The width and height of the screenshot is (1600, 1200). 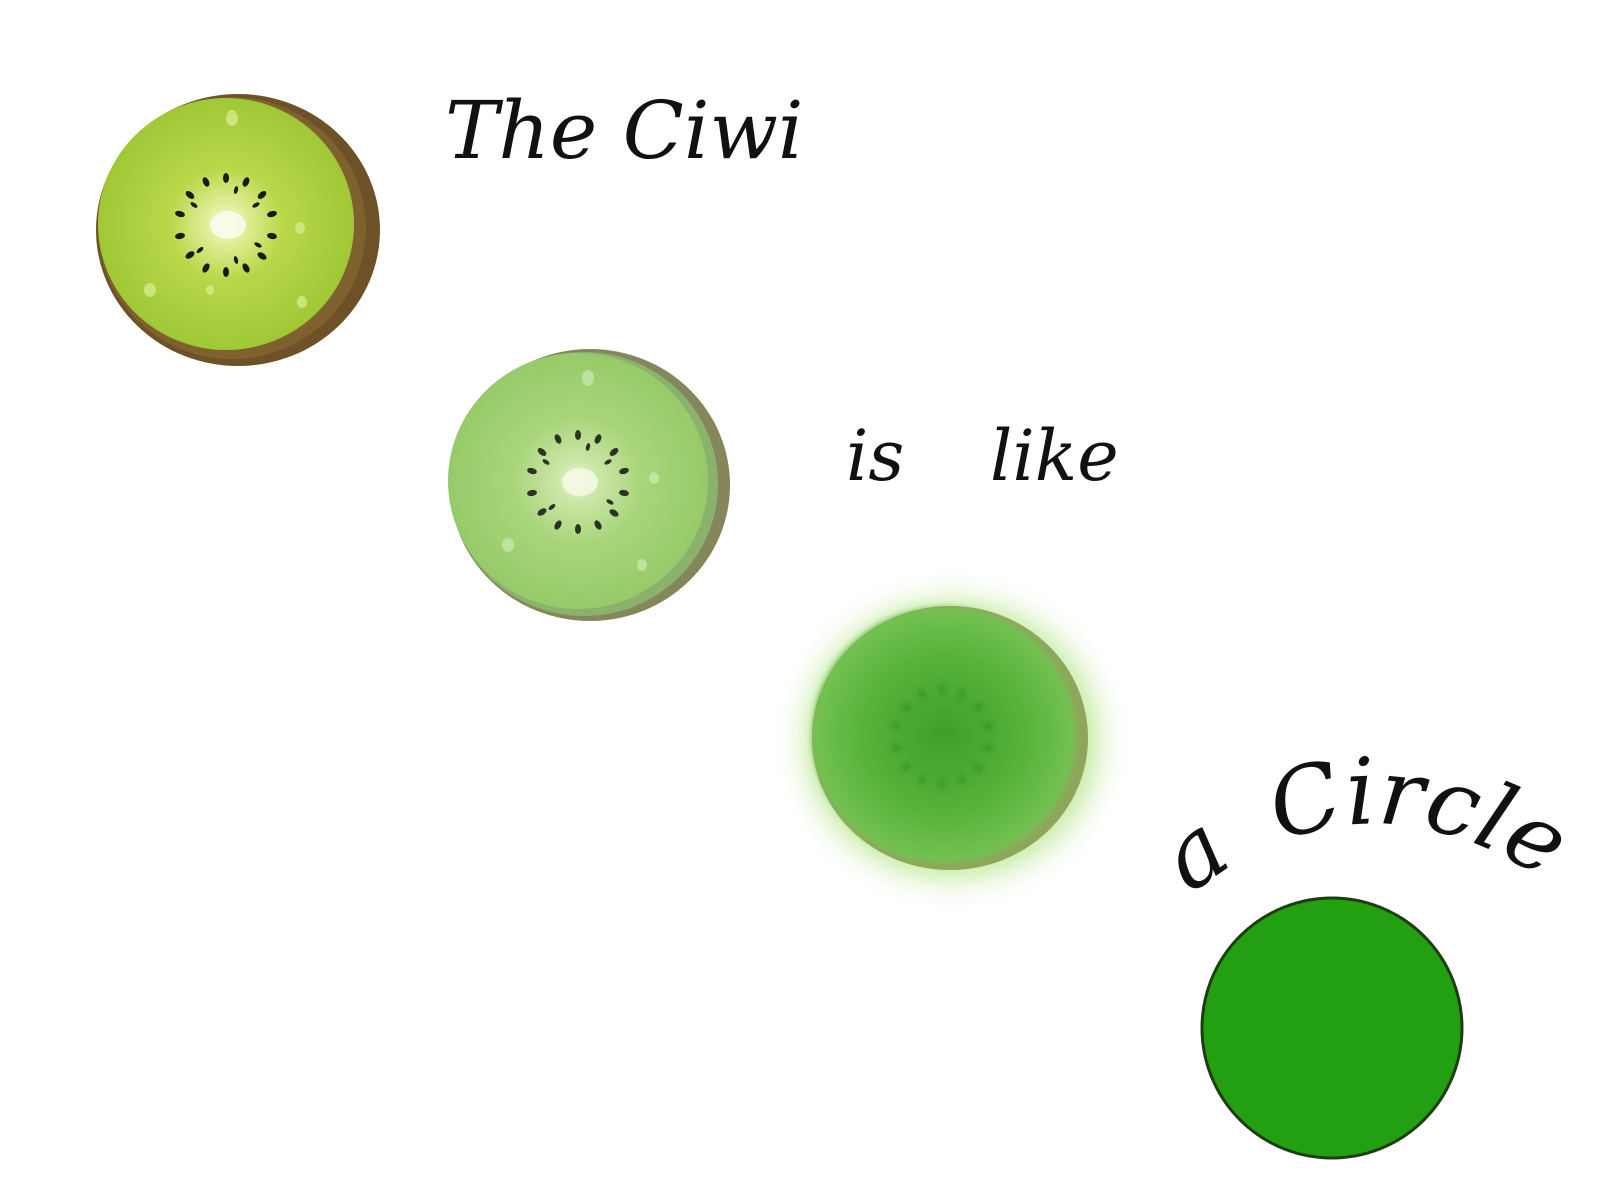 What do you see at coordinates (238, 230) in the screenshot?
I see `kiwi-slice-icon` at bounding box center [238, 230].